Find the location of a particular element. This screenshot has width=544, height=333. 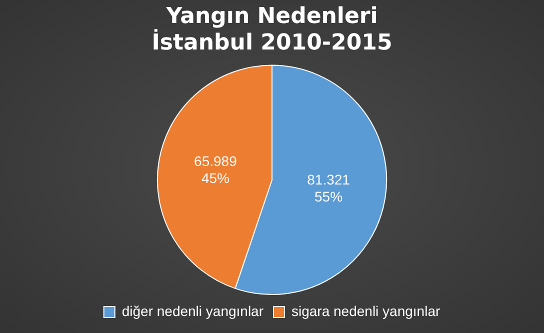

legend-label: sigara nedenli yangınlar is located at coordinates (366, 310).